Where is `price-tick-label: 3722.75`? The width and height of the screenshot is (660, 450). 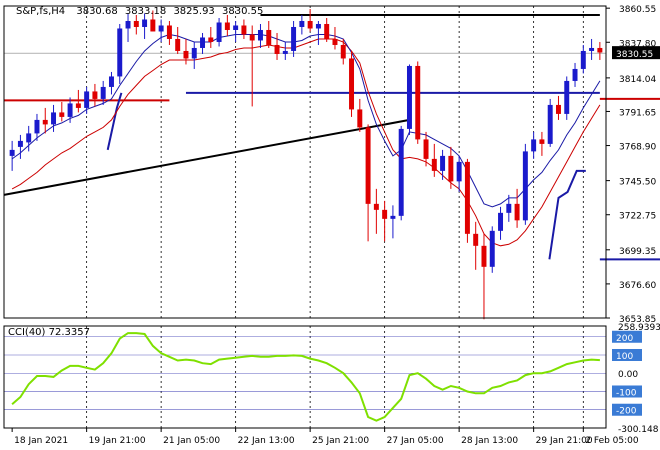 price-tick-label: 3722.75 is located at coordinates (637, 217).